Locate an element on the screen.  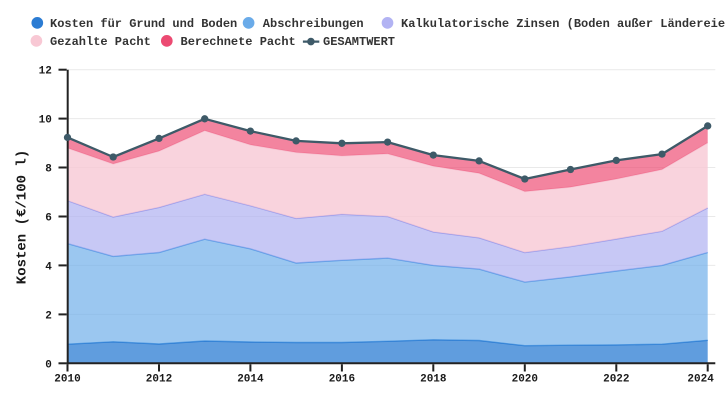
svg-text: Berechnete Pacht is located at coordinates (238, 42).